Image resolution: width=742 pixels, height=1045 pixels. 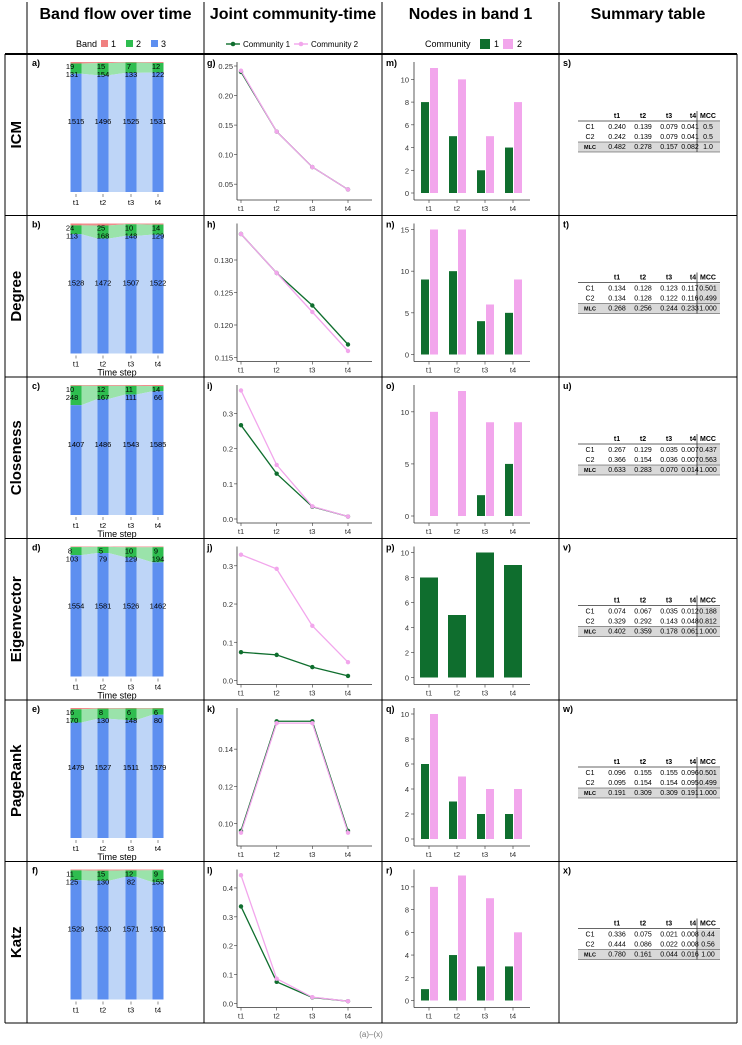 What do you see at coordinates (690, 773) in the screenshot?
I see `table-cell: 0.096` at bounding box center [690, 773].